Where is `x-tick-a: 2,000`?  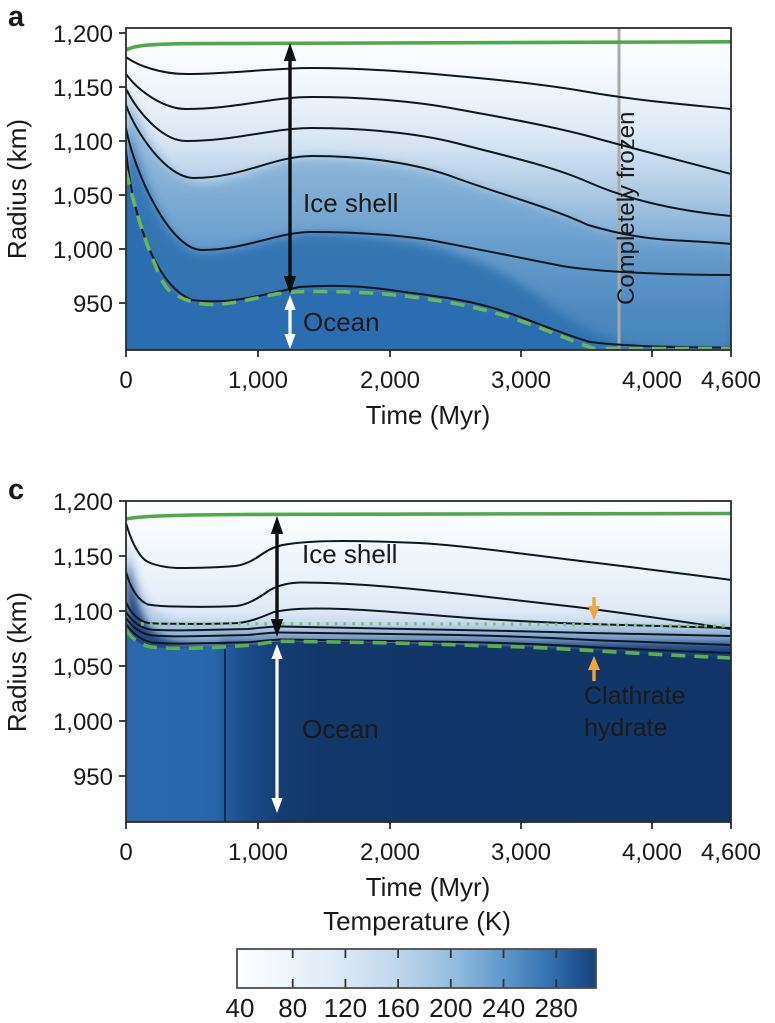 x-tick-a: 2,000 is located at coordinates (390, 380).